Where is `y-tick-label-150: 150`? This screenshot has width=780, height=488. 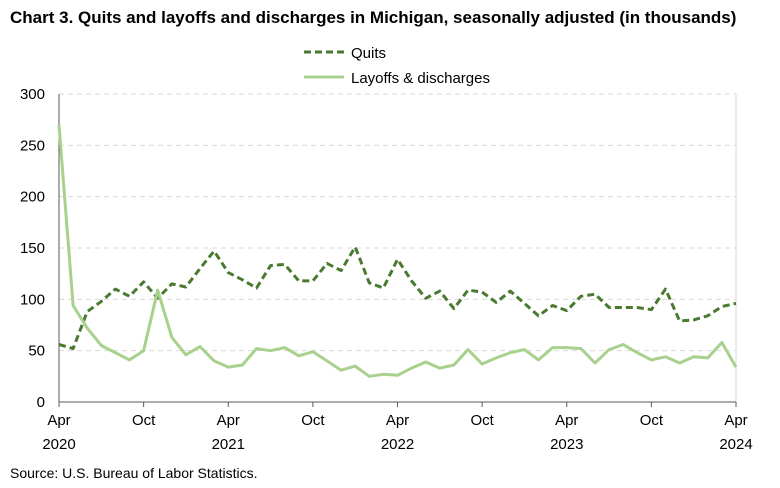 y-tick-label-150: 150 is located at coordinates (32, 248).